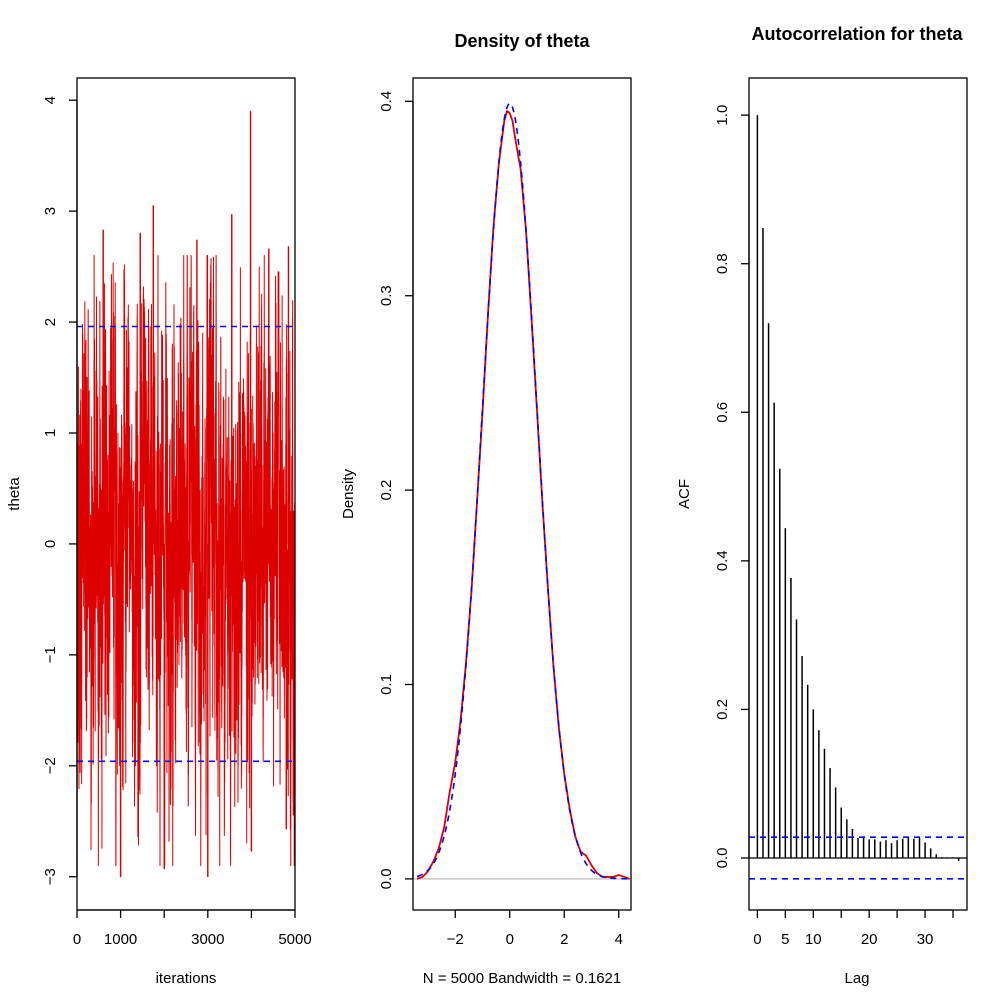 This screenshot has width=1008, height=1008. What do you see at coordinates (386, 295) in the screenshot?
I see `density-y-tick-label: 0.3` at bounding box center [386, 295].